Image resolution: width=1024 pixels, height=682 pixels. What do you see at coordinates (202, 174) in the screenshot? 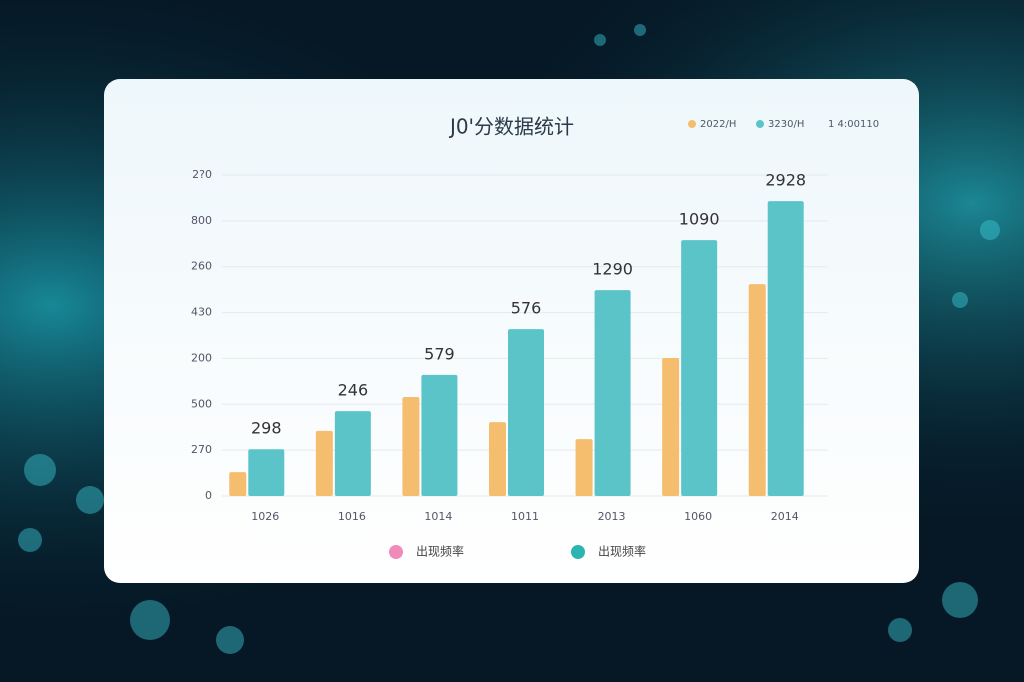
I see `y-tick-label: 2?0` at bounding box center [202, 174].